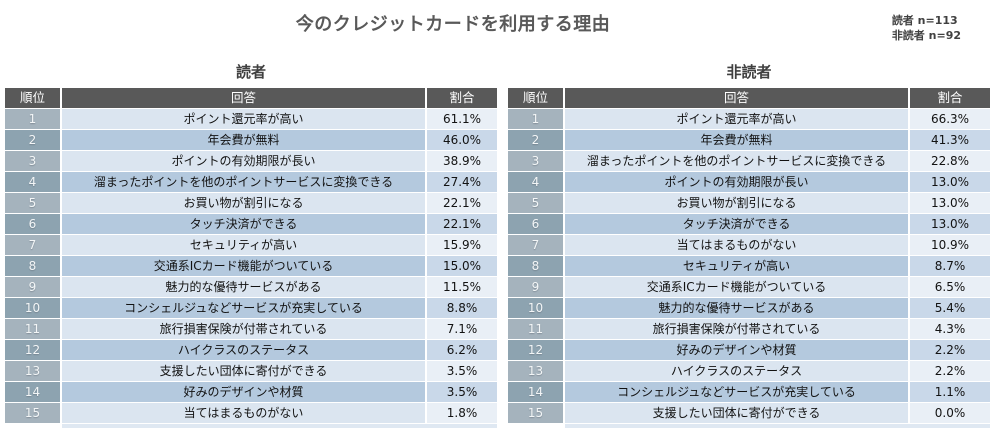 The height and width of the screenshot is (438, 991). I want to click on table-title-reader: 読者, so click(250, 72).